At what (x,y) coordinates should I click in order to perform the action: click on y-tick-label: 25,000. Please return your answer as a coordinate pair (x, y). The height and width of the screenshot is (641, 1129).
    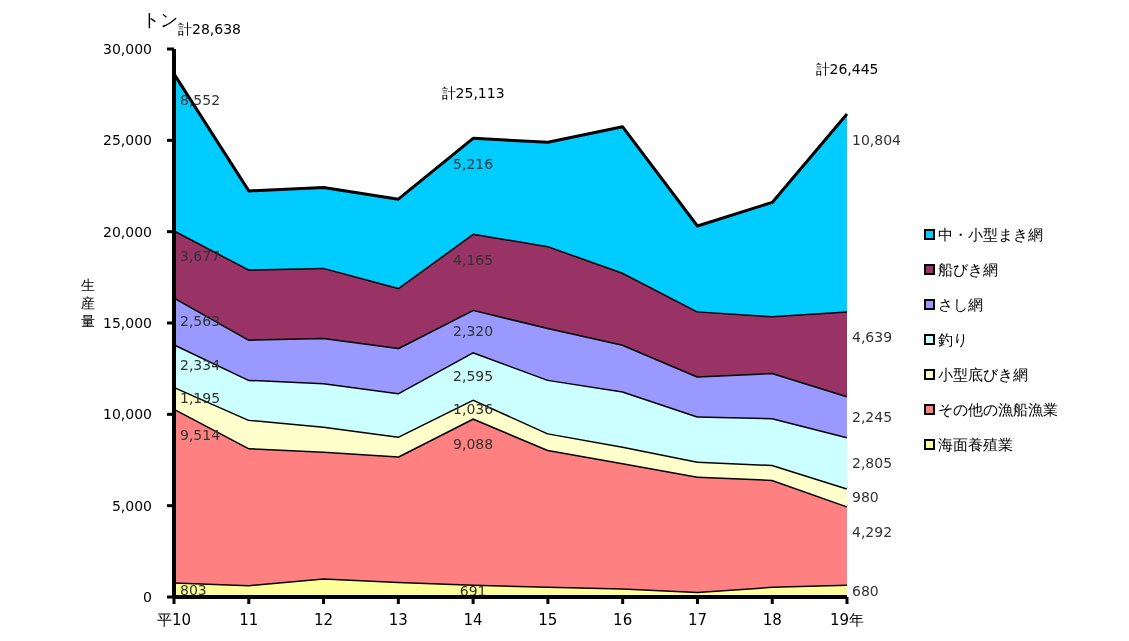
    Looking at the image, I should click on (127, 140).